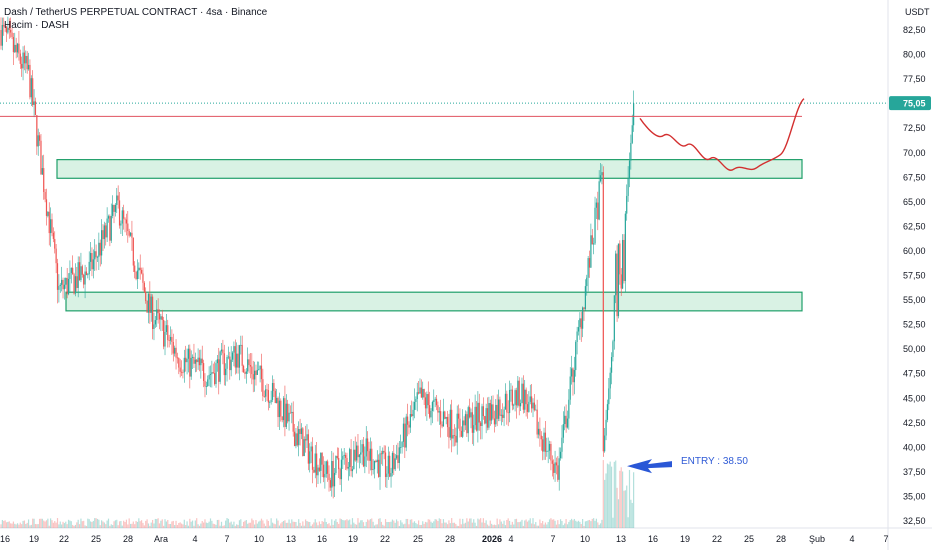 The height and width of the screenshot is (550, 932). What do you see at coordinates (161, 539) in the screenshot?
I see `x-tick-label: Ara` at bounding box center [161, 539].